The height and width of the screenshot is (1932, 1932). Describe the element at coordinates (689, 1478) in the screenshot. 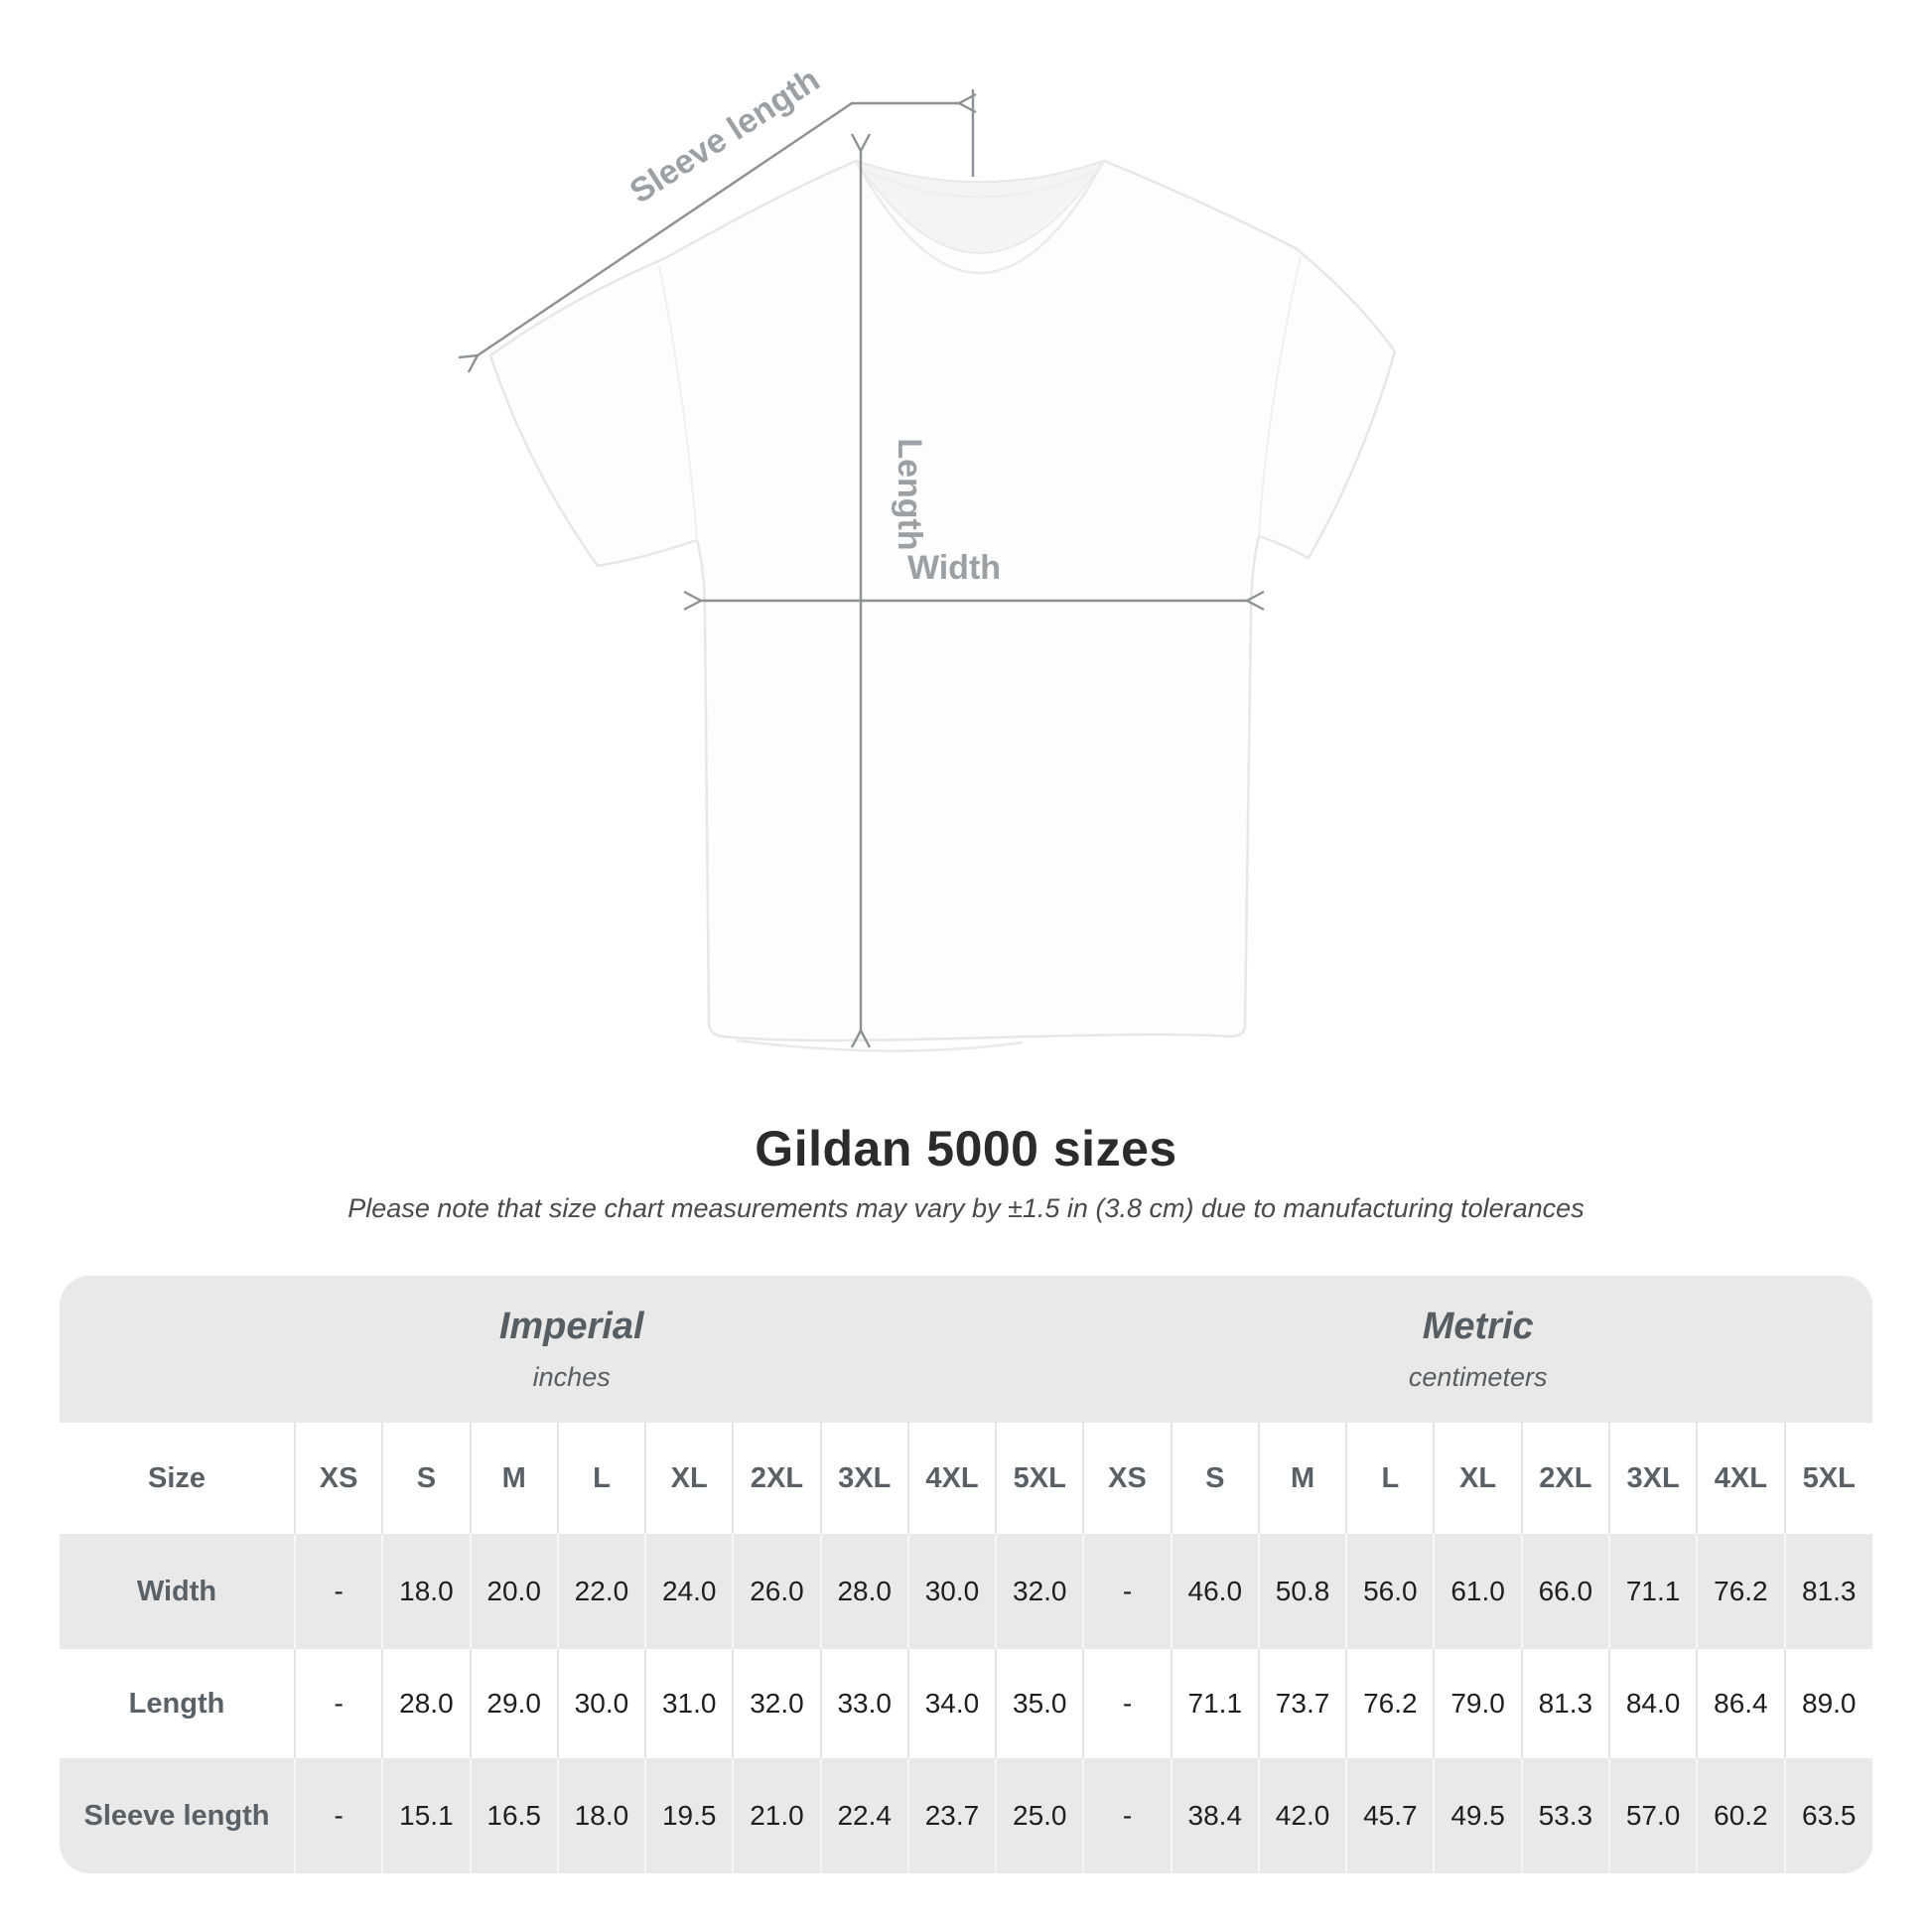

I see `col-imperial-xl: XL` at that location.